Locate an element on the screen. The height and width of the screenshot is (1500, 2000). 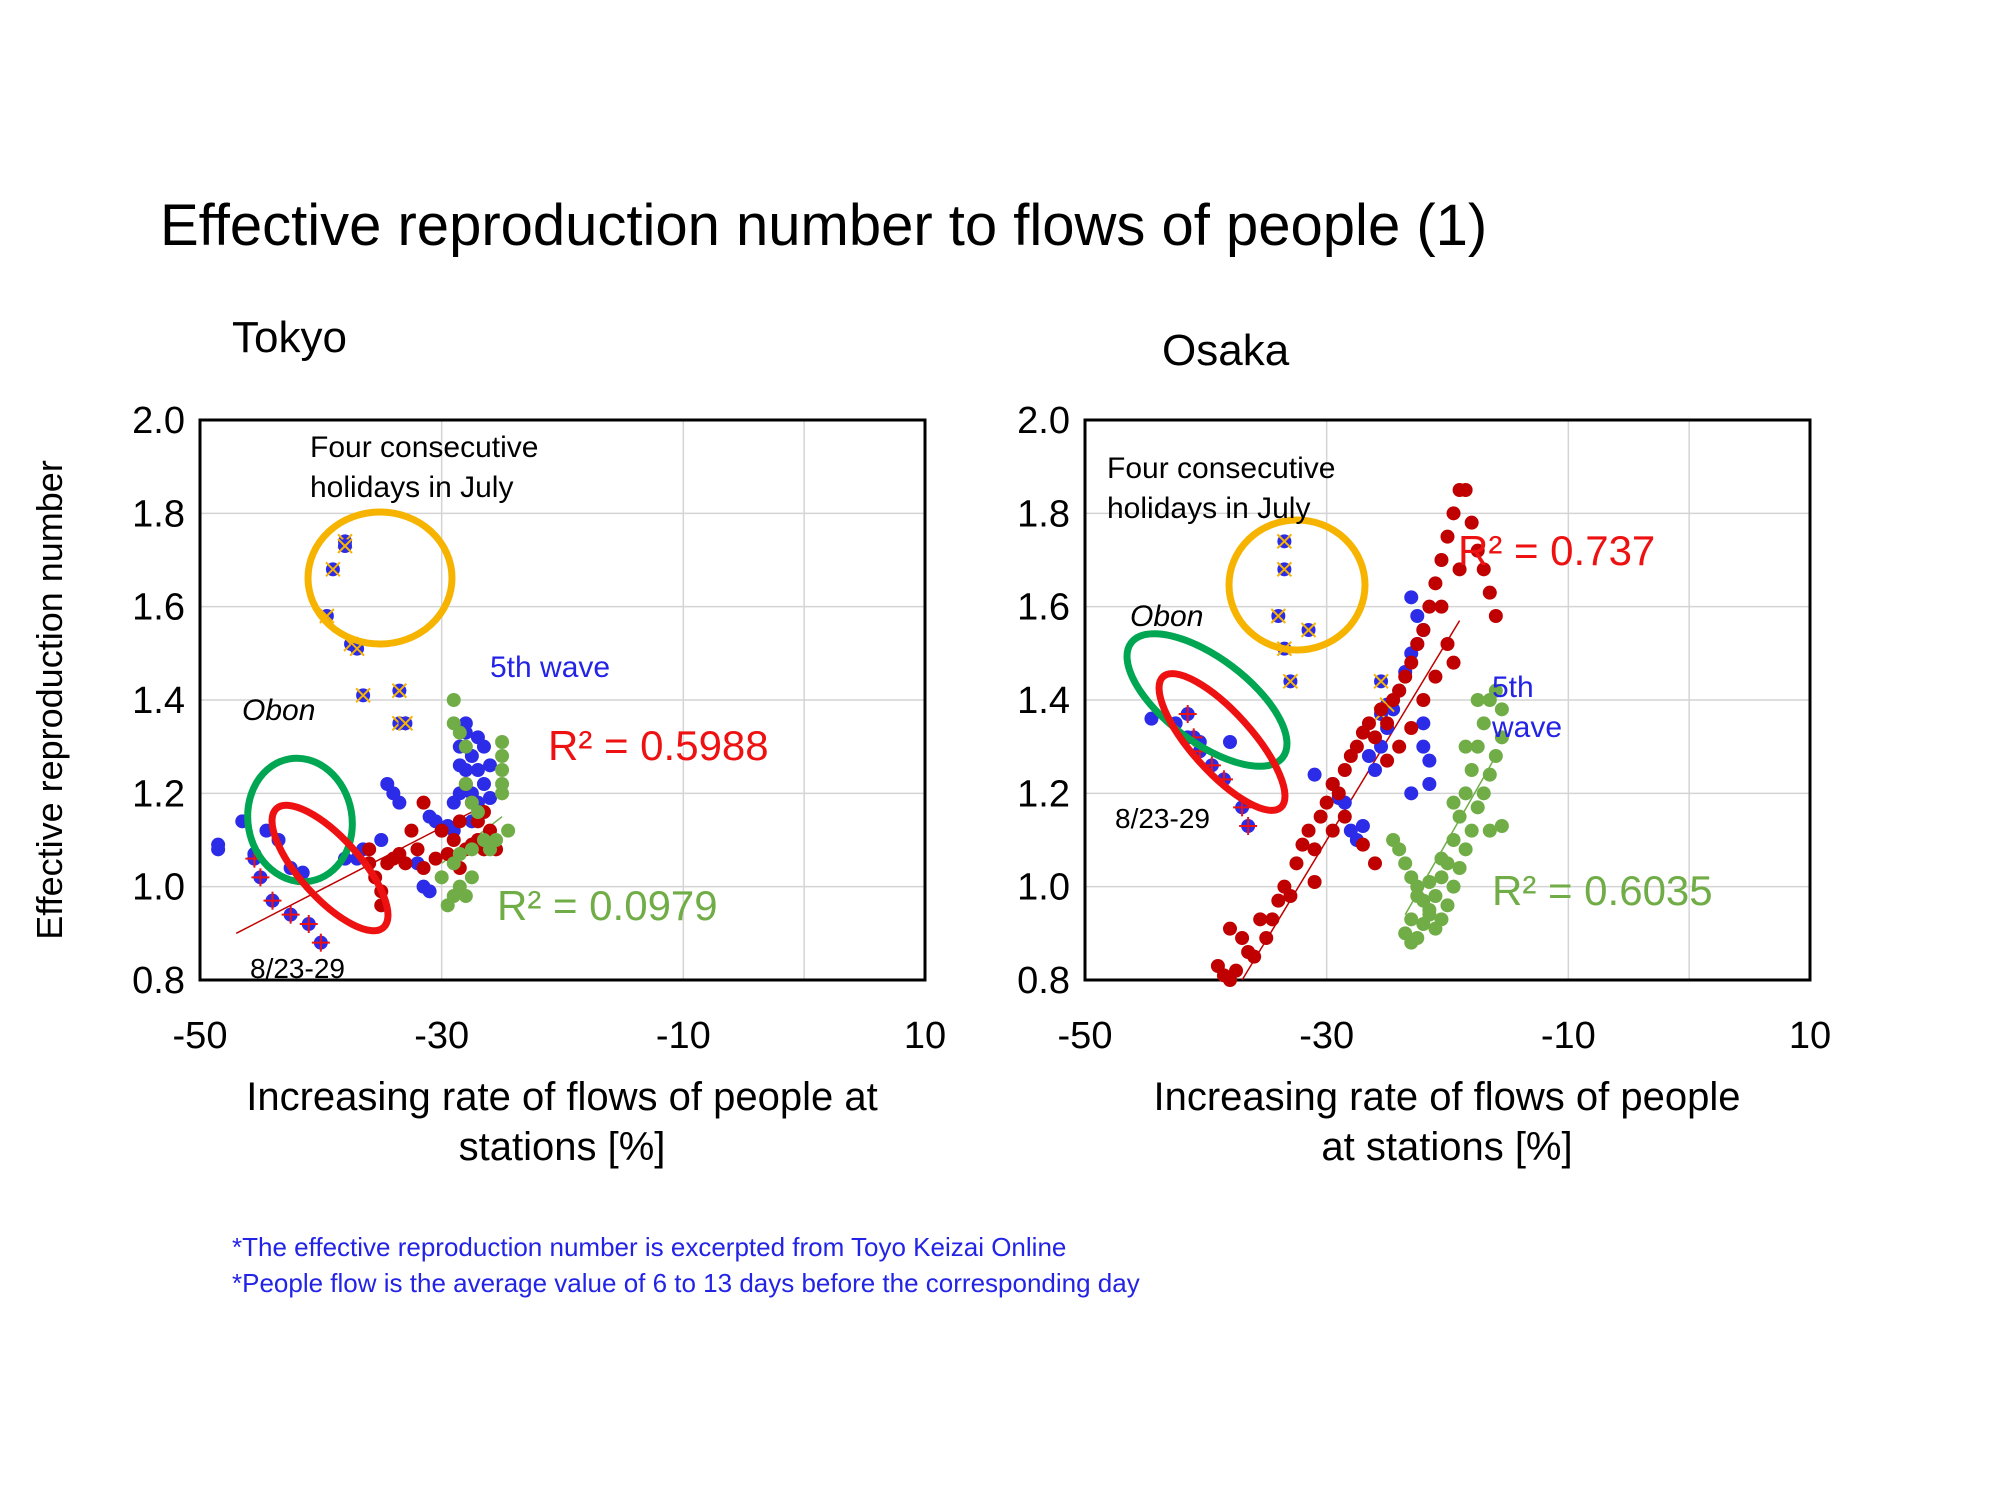
r-squared-red: R² = 0.737 is located at coordinates (1556, 550).